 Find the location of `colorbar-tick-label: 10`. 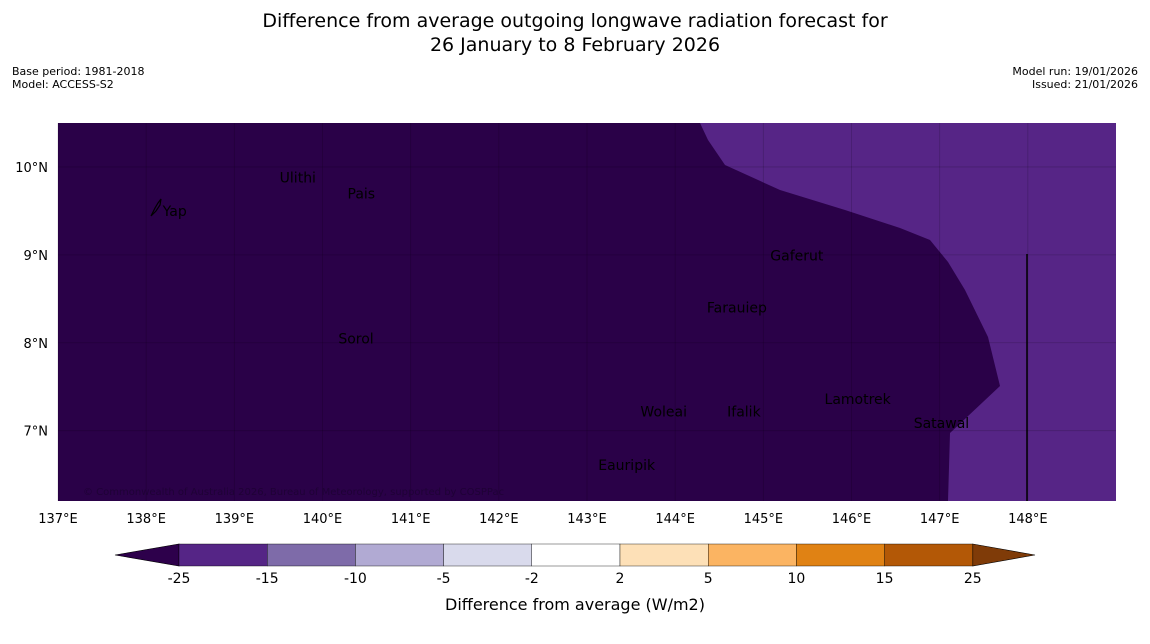

colorbar-tick-label: 10 is located at coordinates (796, 579).